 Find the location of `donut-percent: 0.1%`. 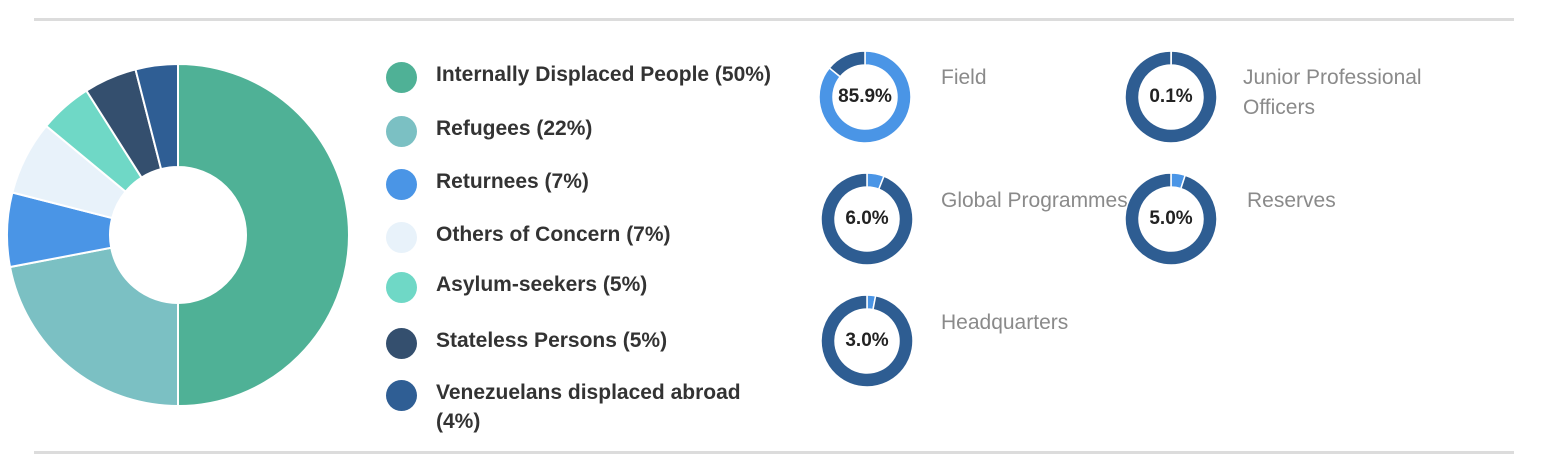

donut-percent: 0.1% is located at coordinates (1171, 96).